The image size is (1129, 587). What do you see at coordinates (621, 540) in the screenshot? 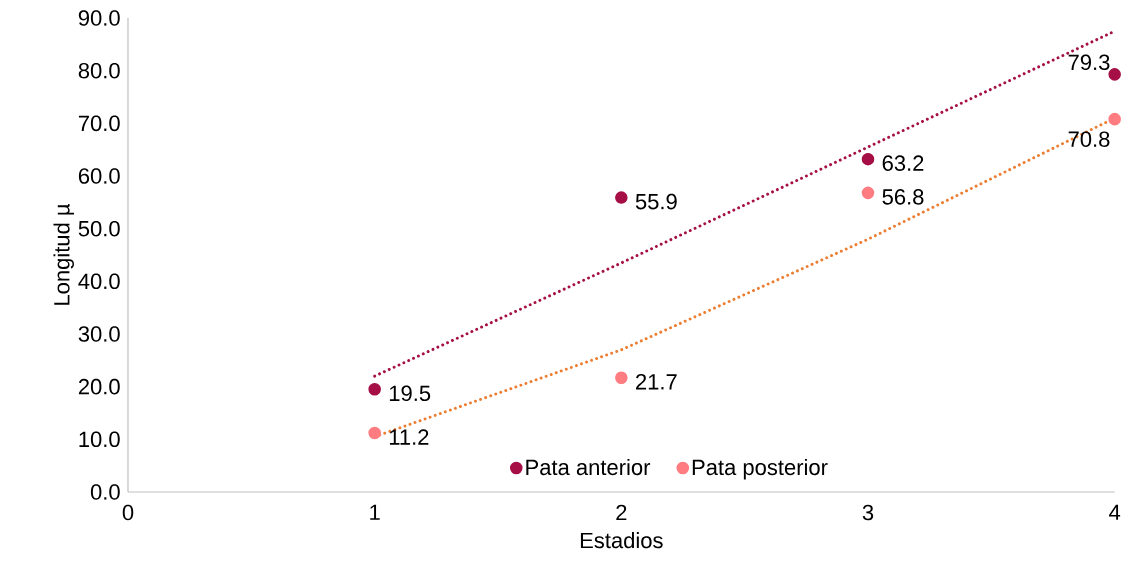
I see `x-axis-title: Estadios` at bounding box center [621, 540].